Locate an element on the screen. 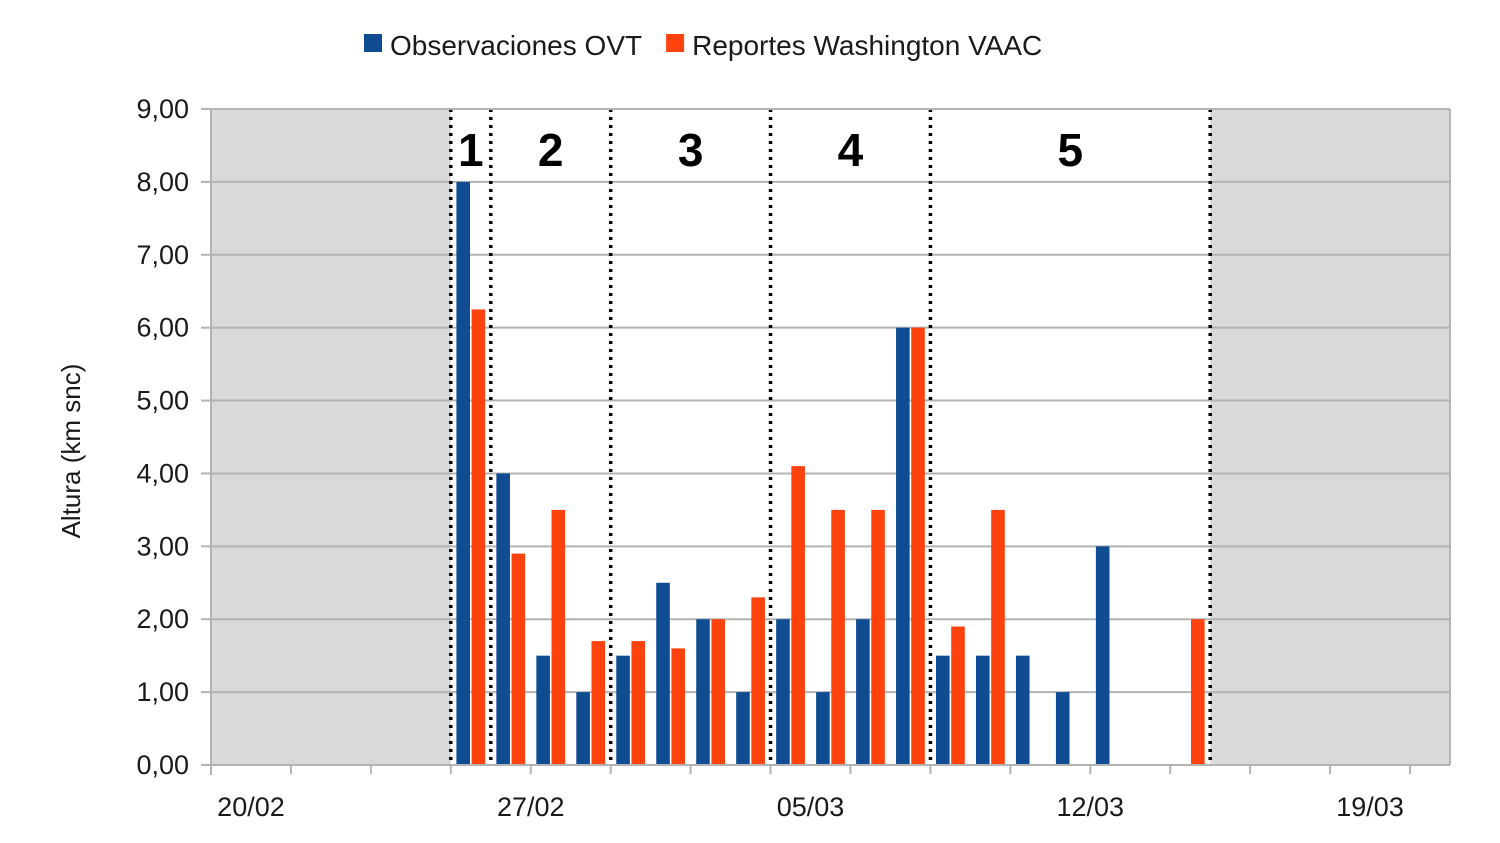 Image resolution: width=1500 pixels, height=843 pixels. x-tick-label: 19/03 is located at coordinates (1370, 807).